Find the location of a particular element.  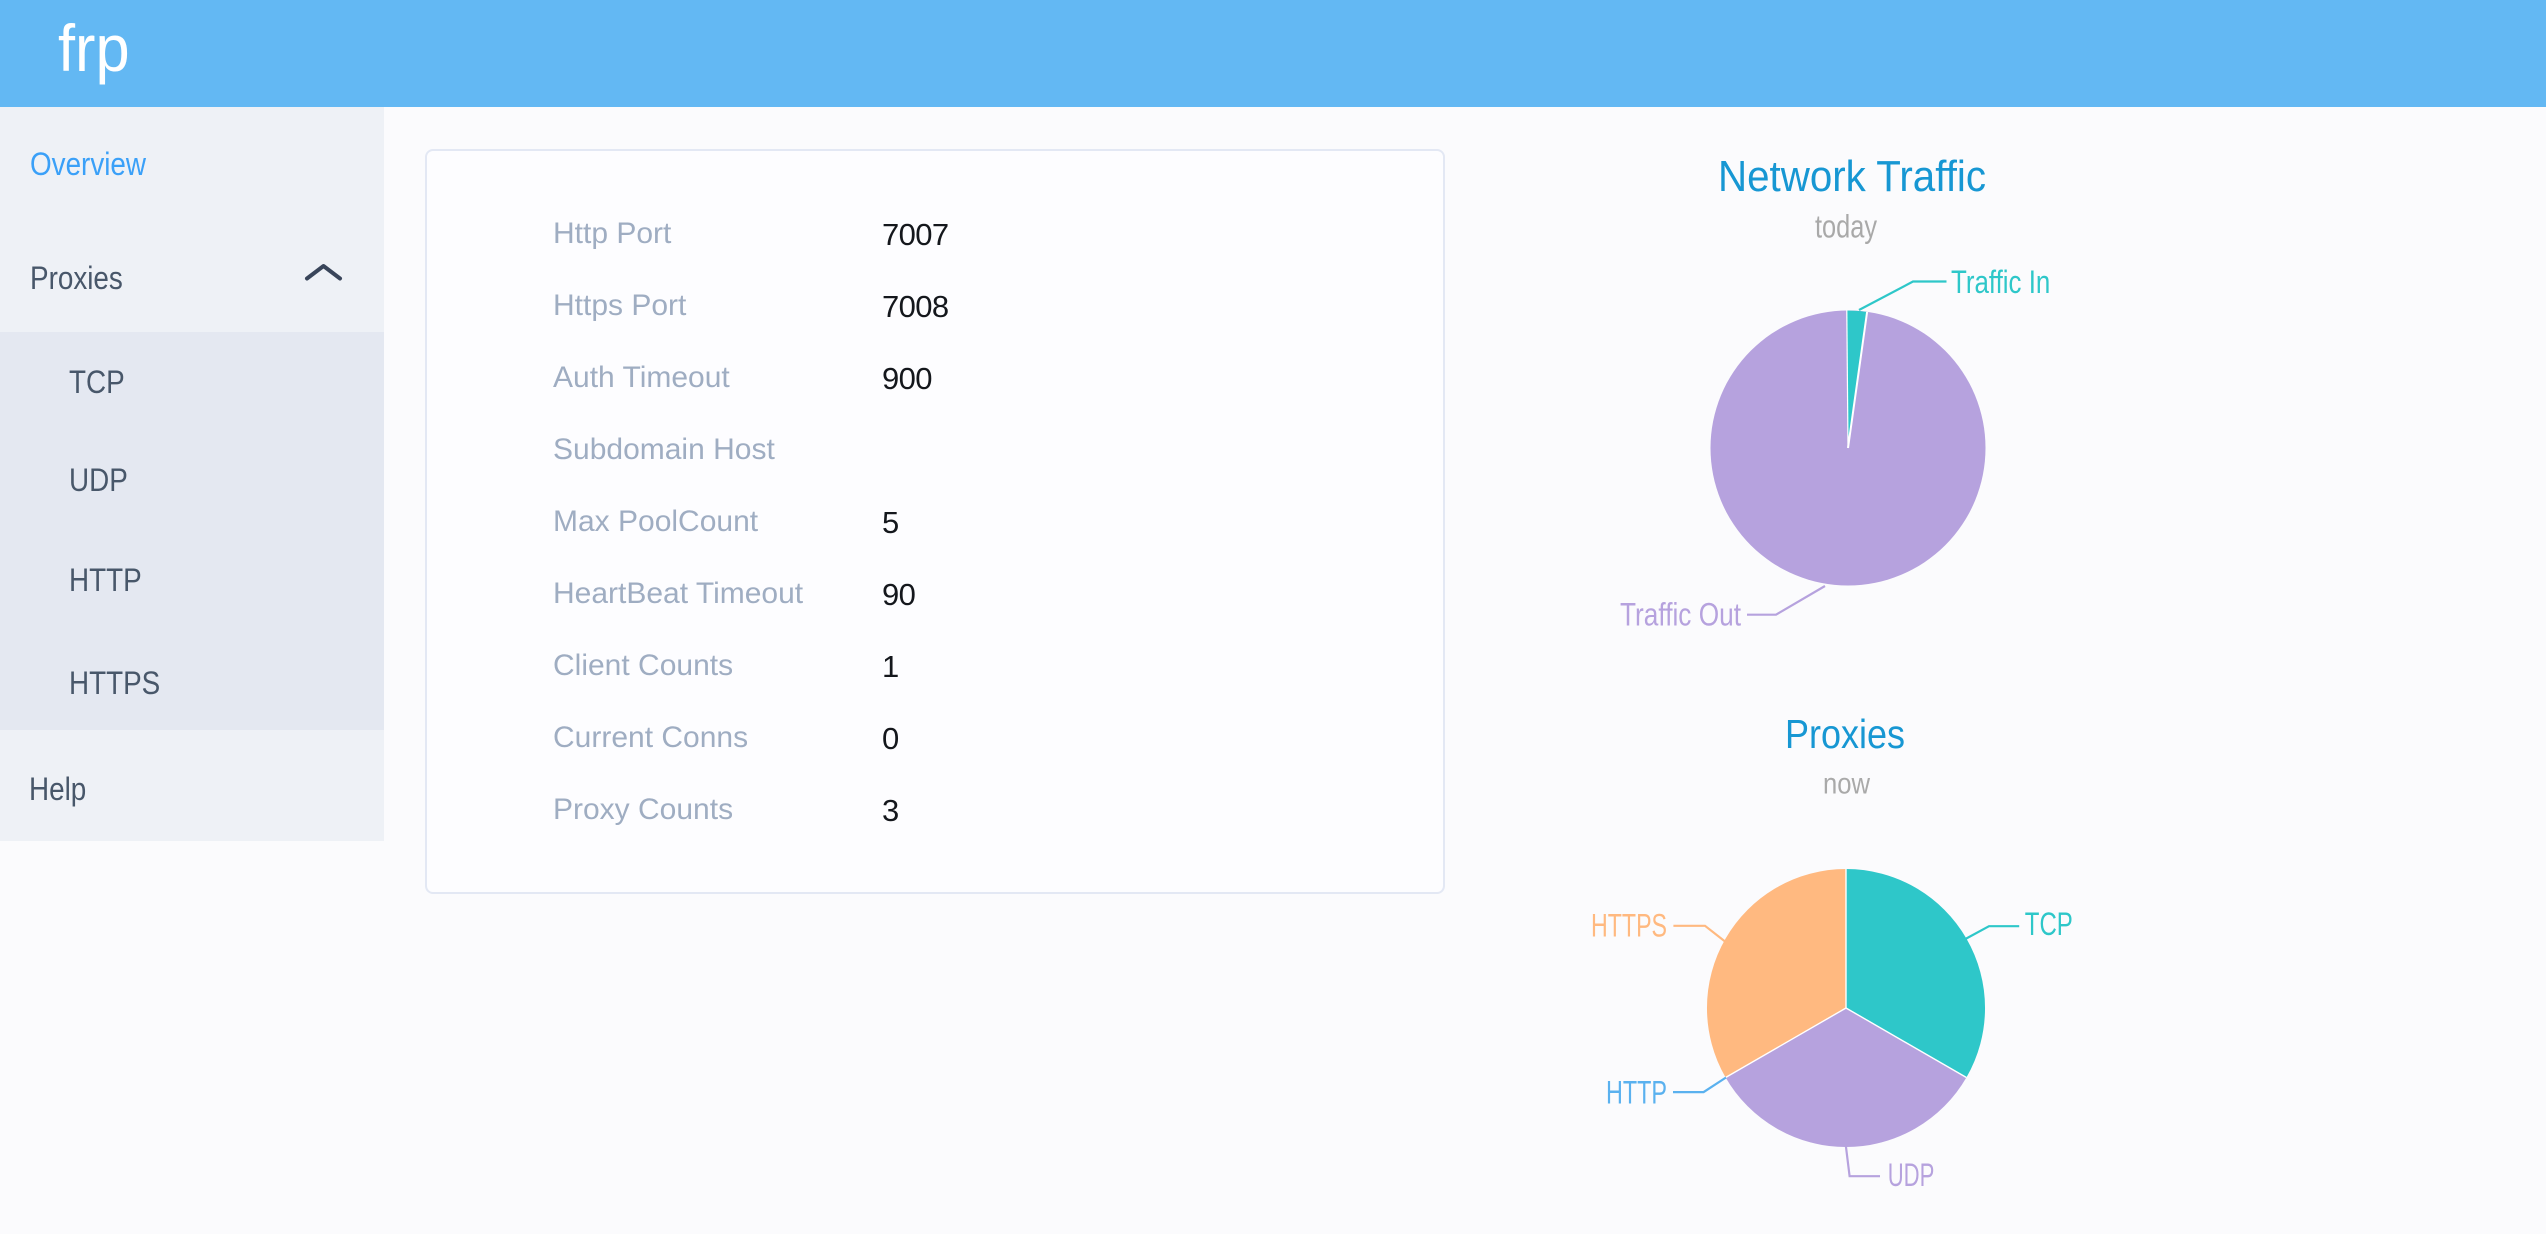

svg-text: TCP is located at coordinates (2049, 924).